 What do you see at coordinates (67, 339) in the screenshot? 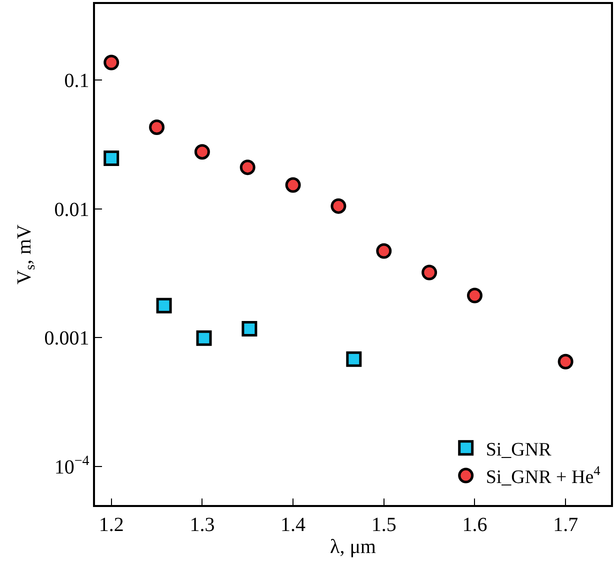
I see `y-tick-label: 0.001` at bounding box center [67, 339].